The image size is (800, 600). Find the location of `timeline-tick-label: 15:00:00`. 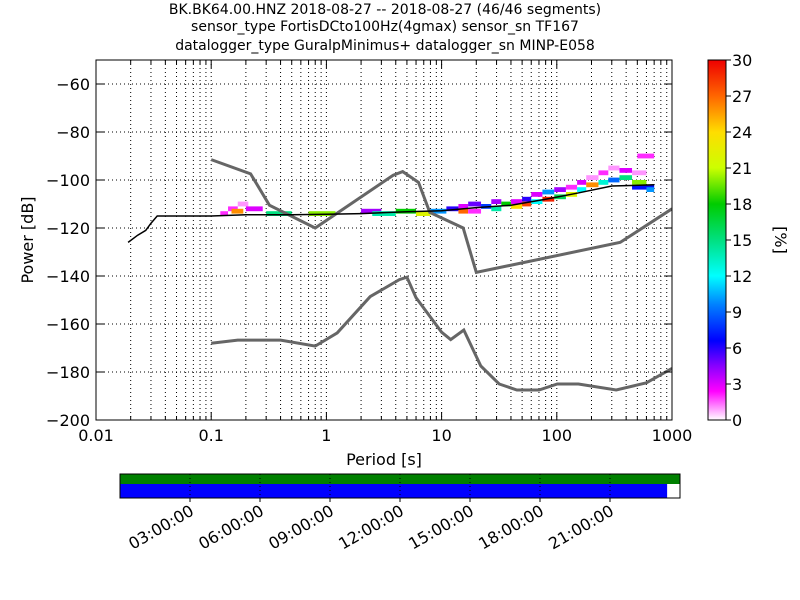

timeline-tick-label: 15:00:00 is located at coordinates (441, 527).